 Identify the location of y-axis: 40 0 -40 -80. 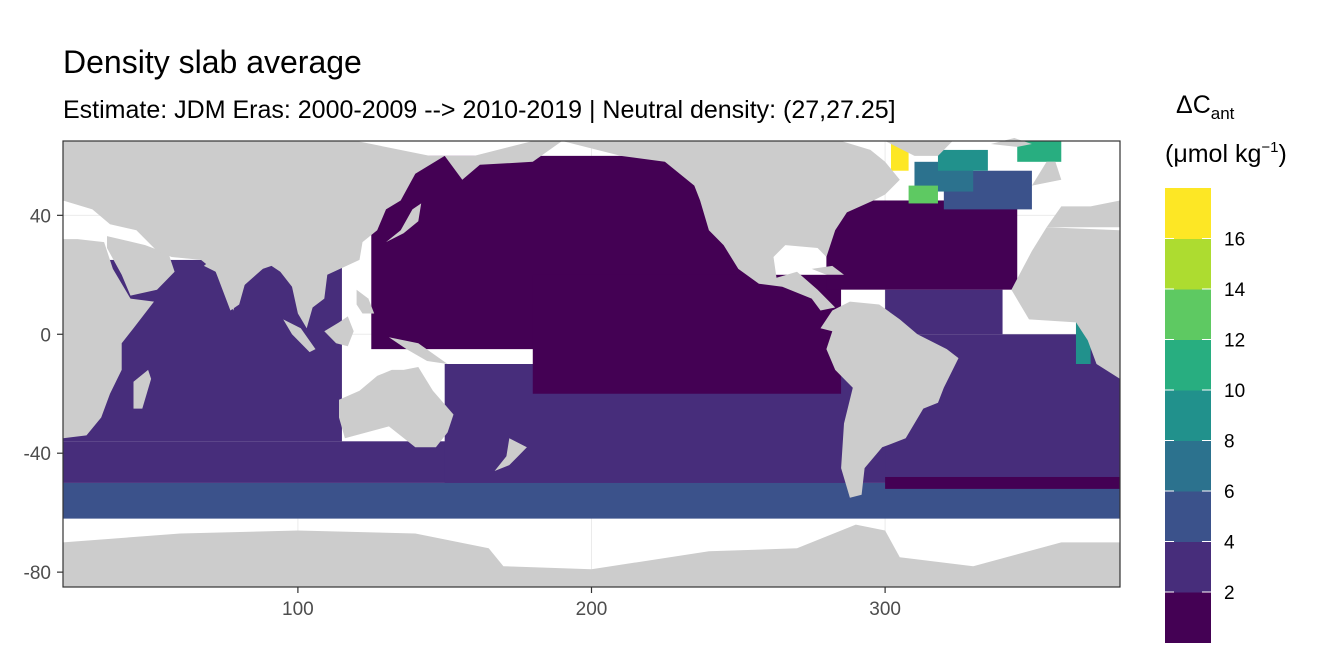
(43, 395).